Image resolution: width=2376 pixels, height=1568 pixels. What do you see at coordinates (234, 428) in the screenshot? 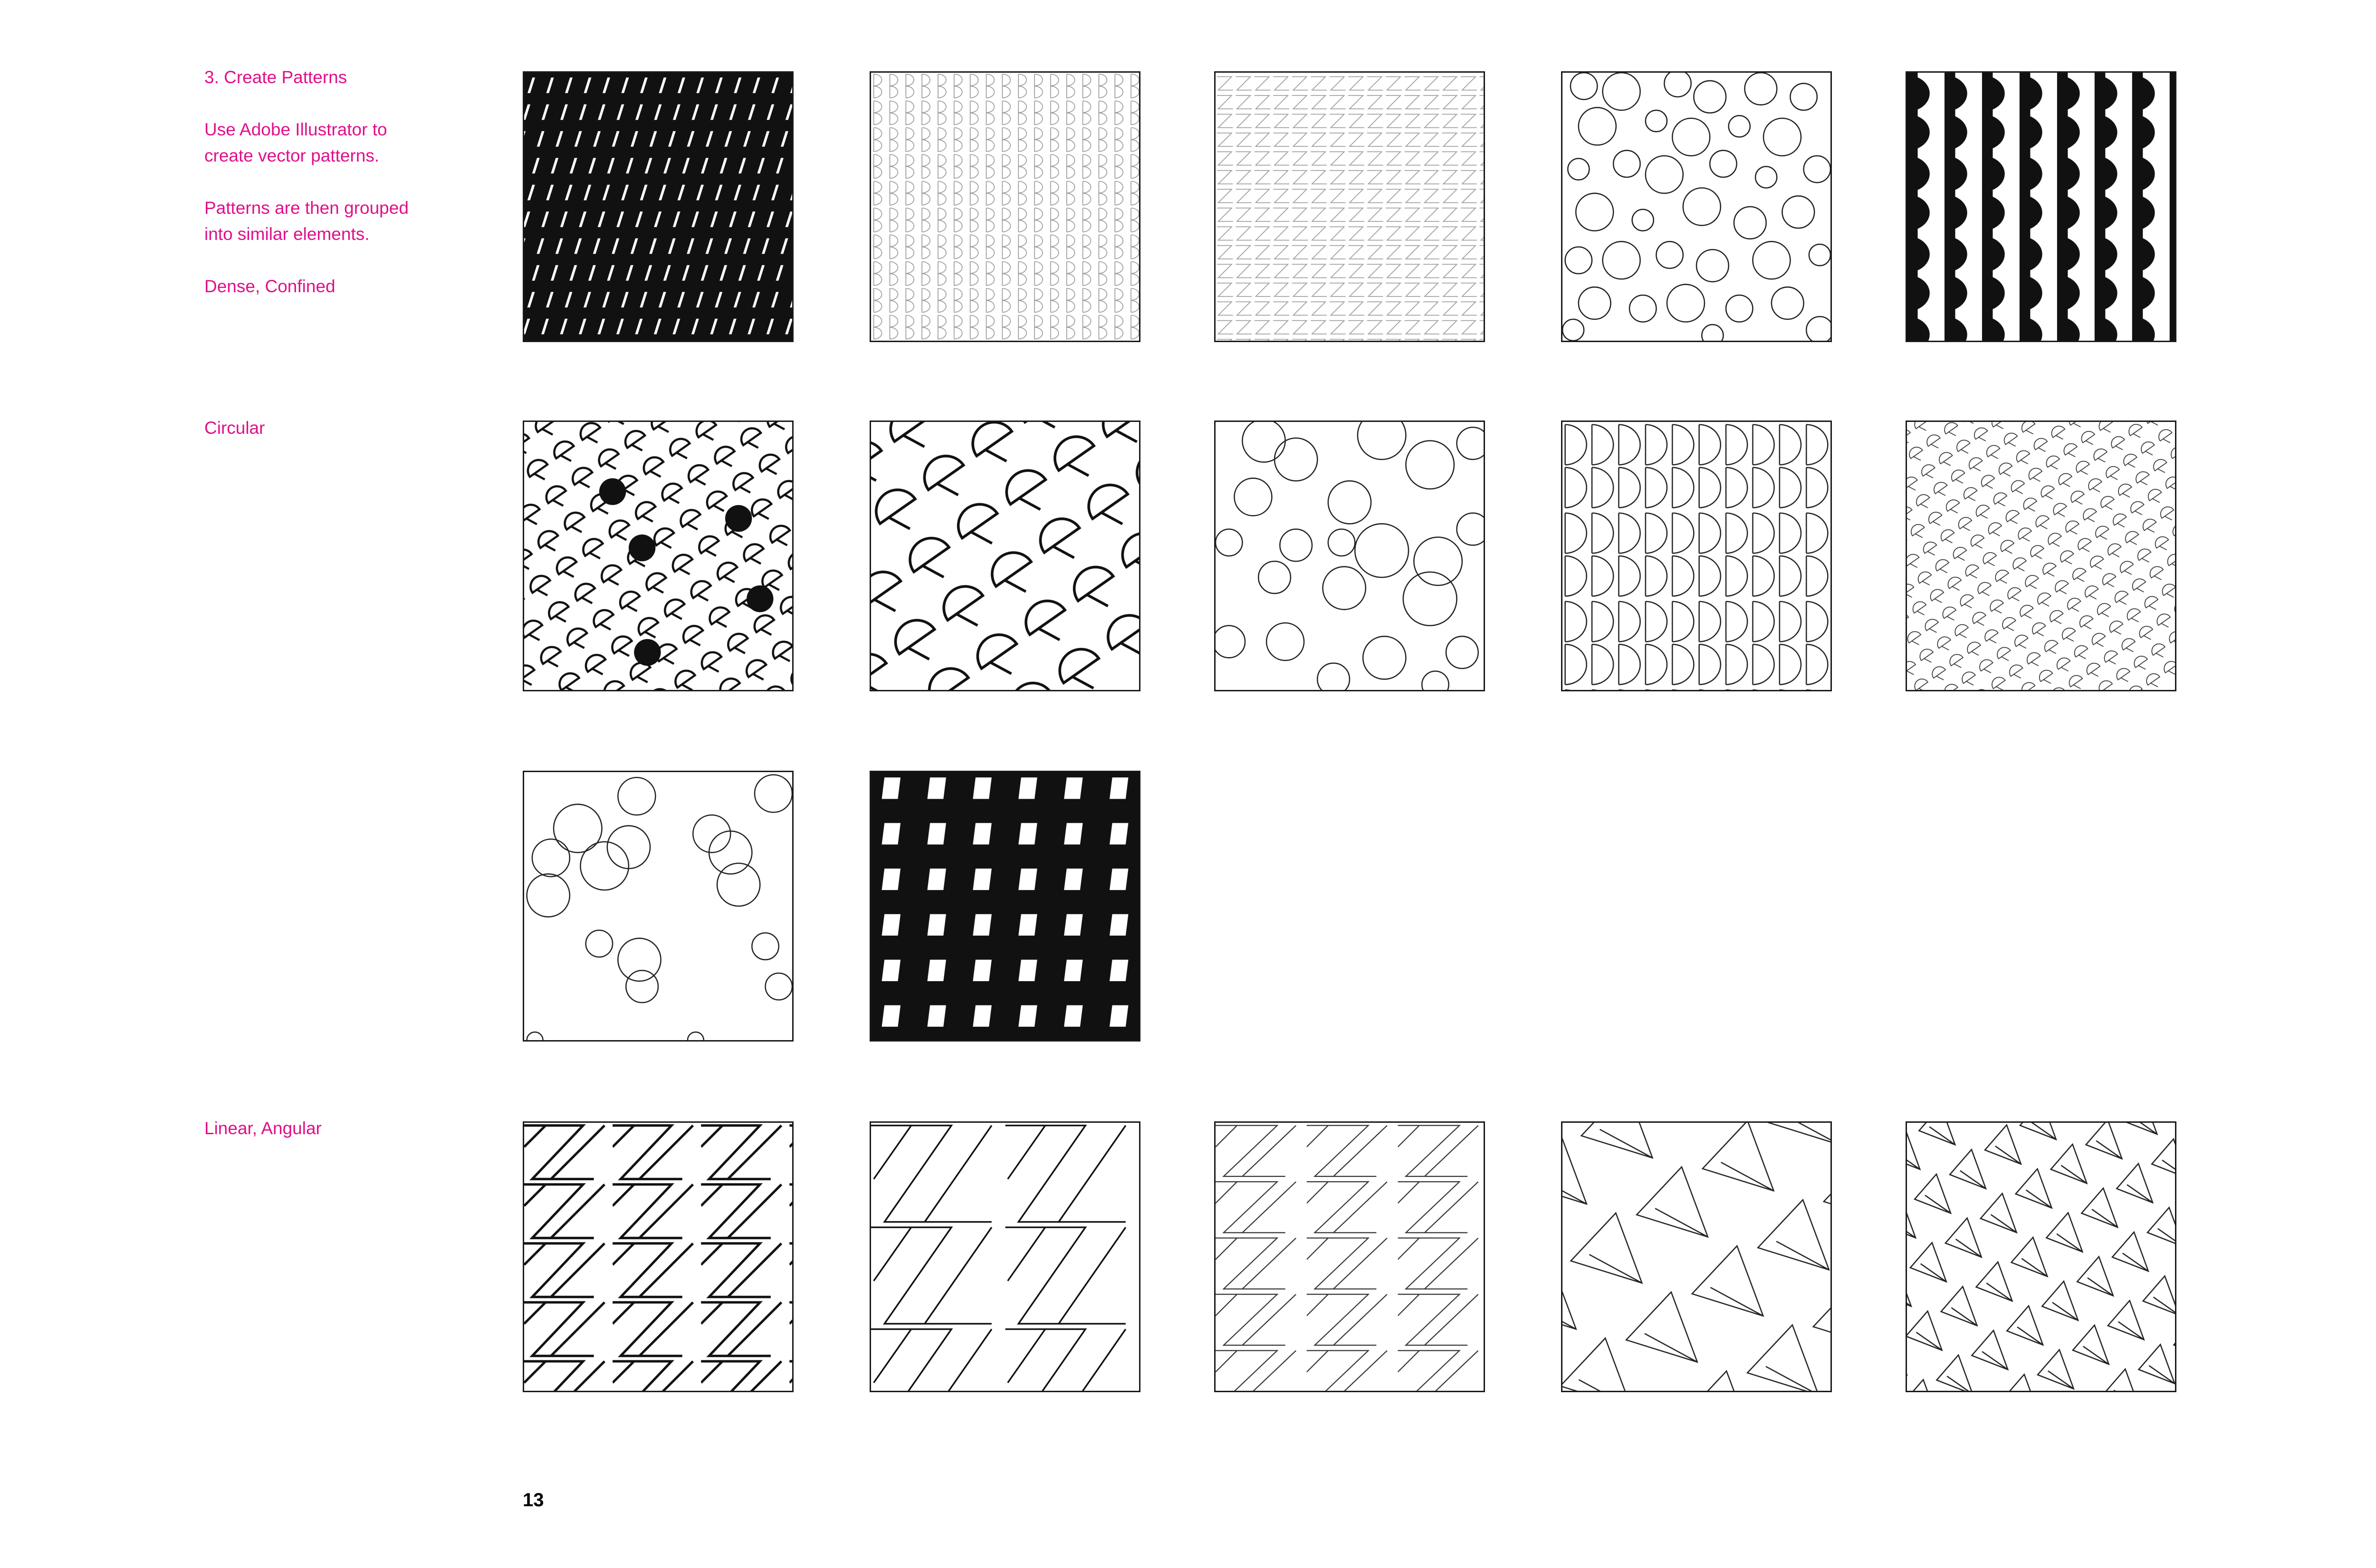
I see `category-label-circular: Circular` at bounding box center [234, 428].